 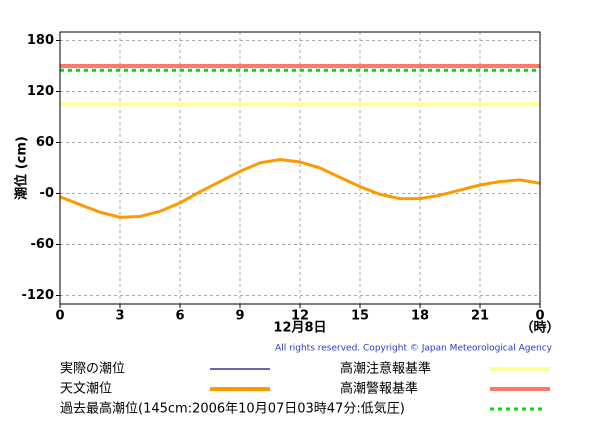 What do you see at coordinates (360, 316) in the screenshot?
I see `x-tick-label: 15` at bounding box center [360, 316].